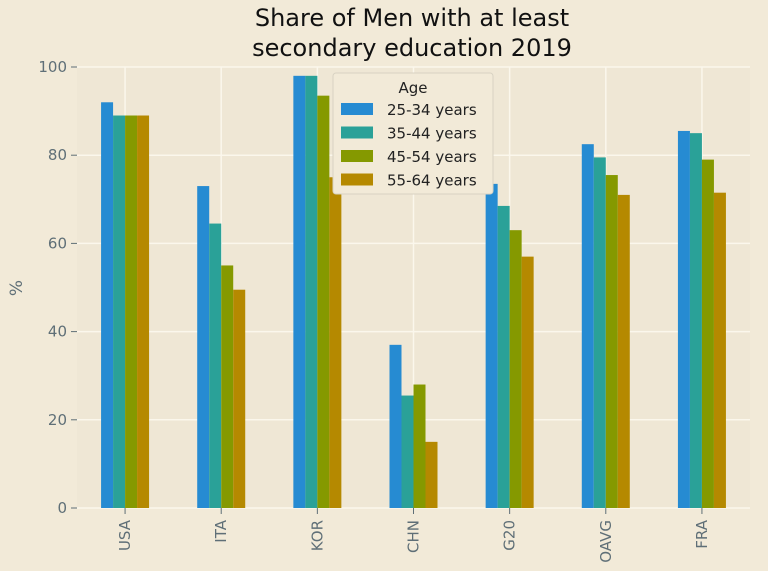 The height and width of the screenshot is (571, 768). What do you see at coordinates (57, 420) in the screenshot?
I see `y-tick-label: 20` at bounding box center [57, 420].